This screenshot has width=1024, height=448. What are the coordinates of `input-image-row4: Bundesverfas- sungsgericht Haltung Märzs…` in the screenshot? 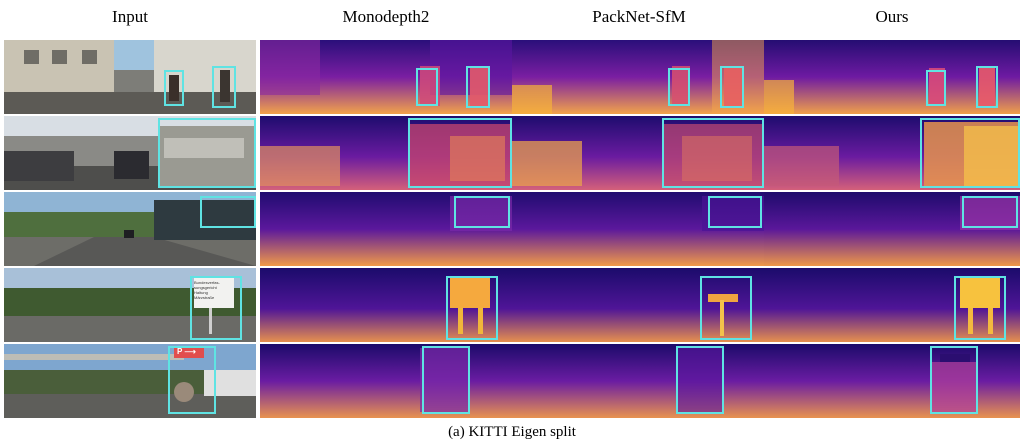 It's located at (130, 305).